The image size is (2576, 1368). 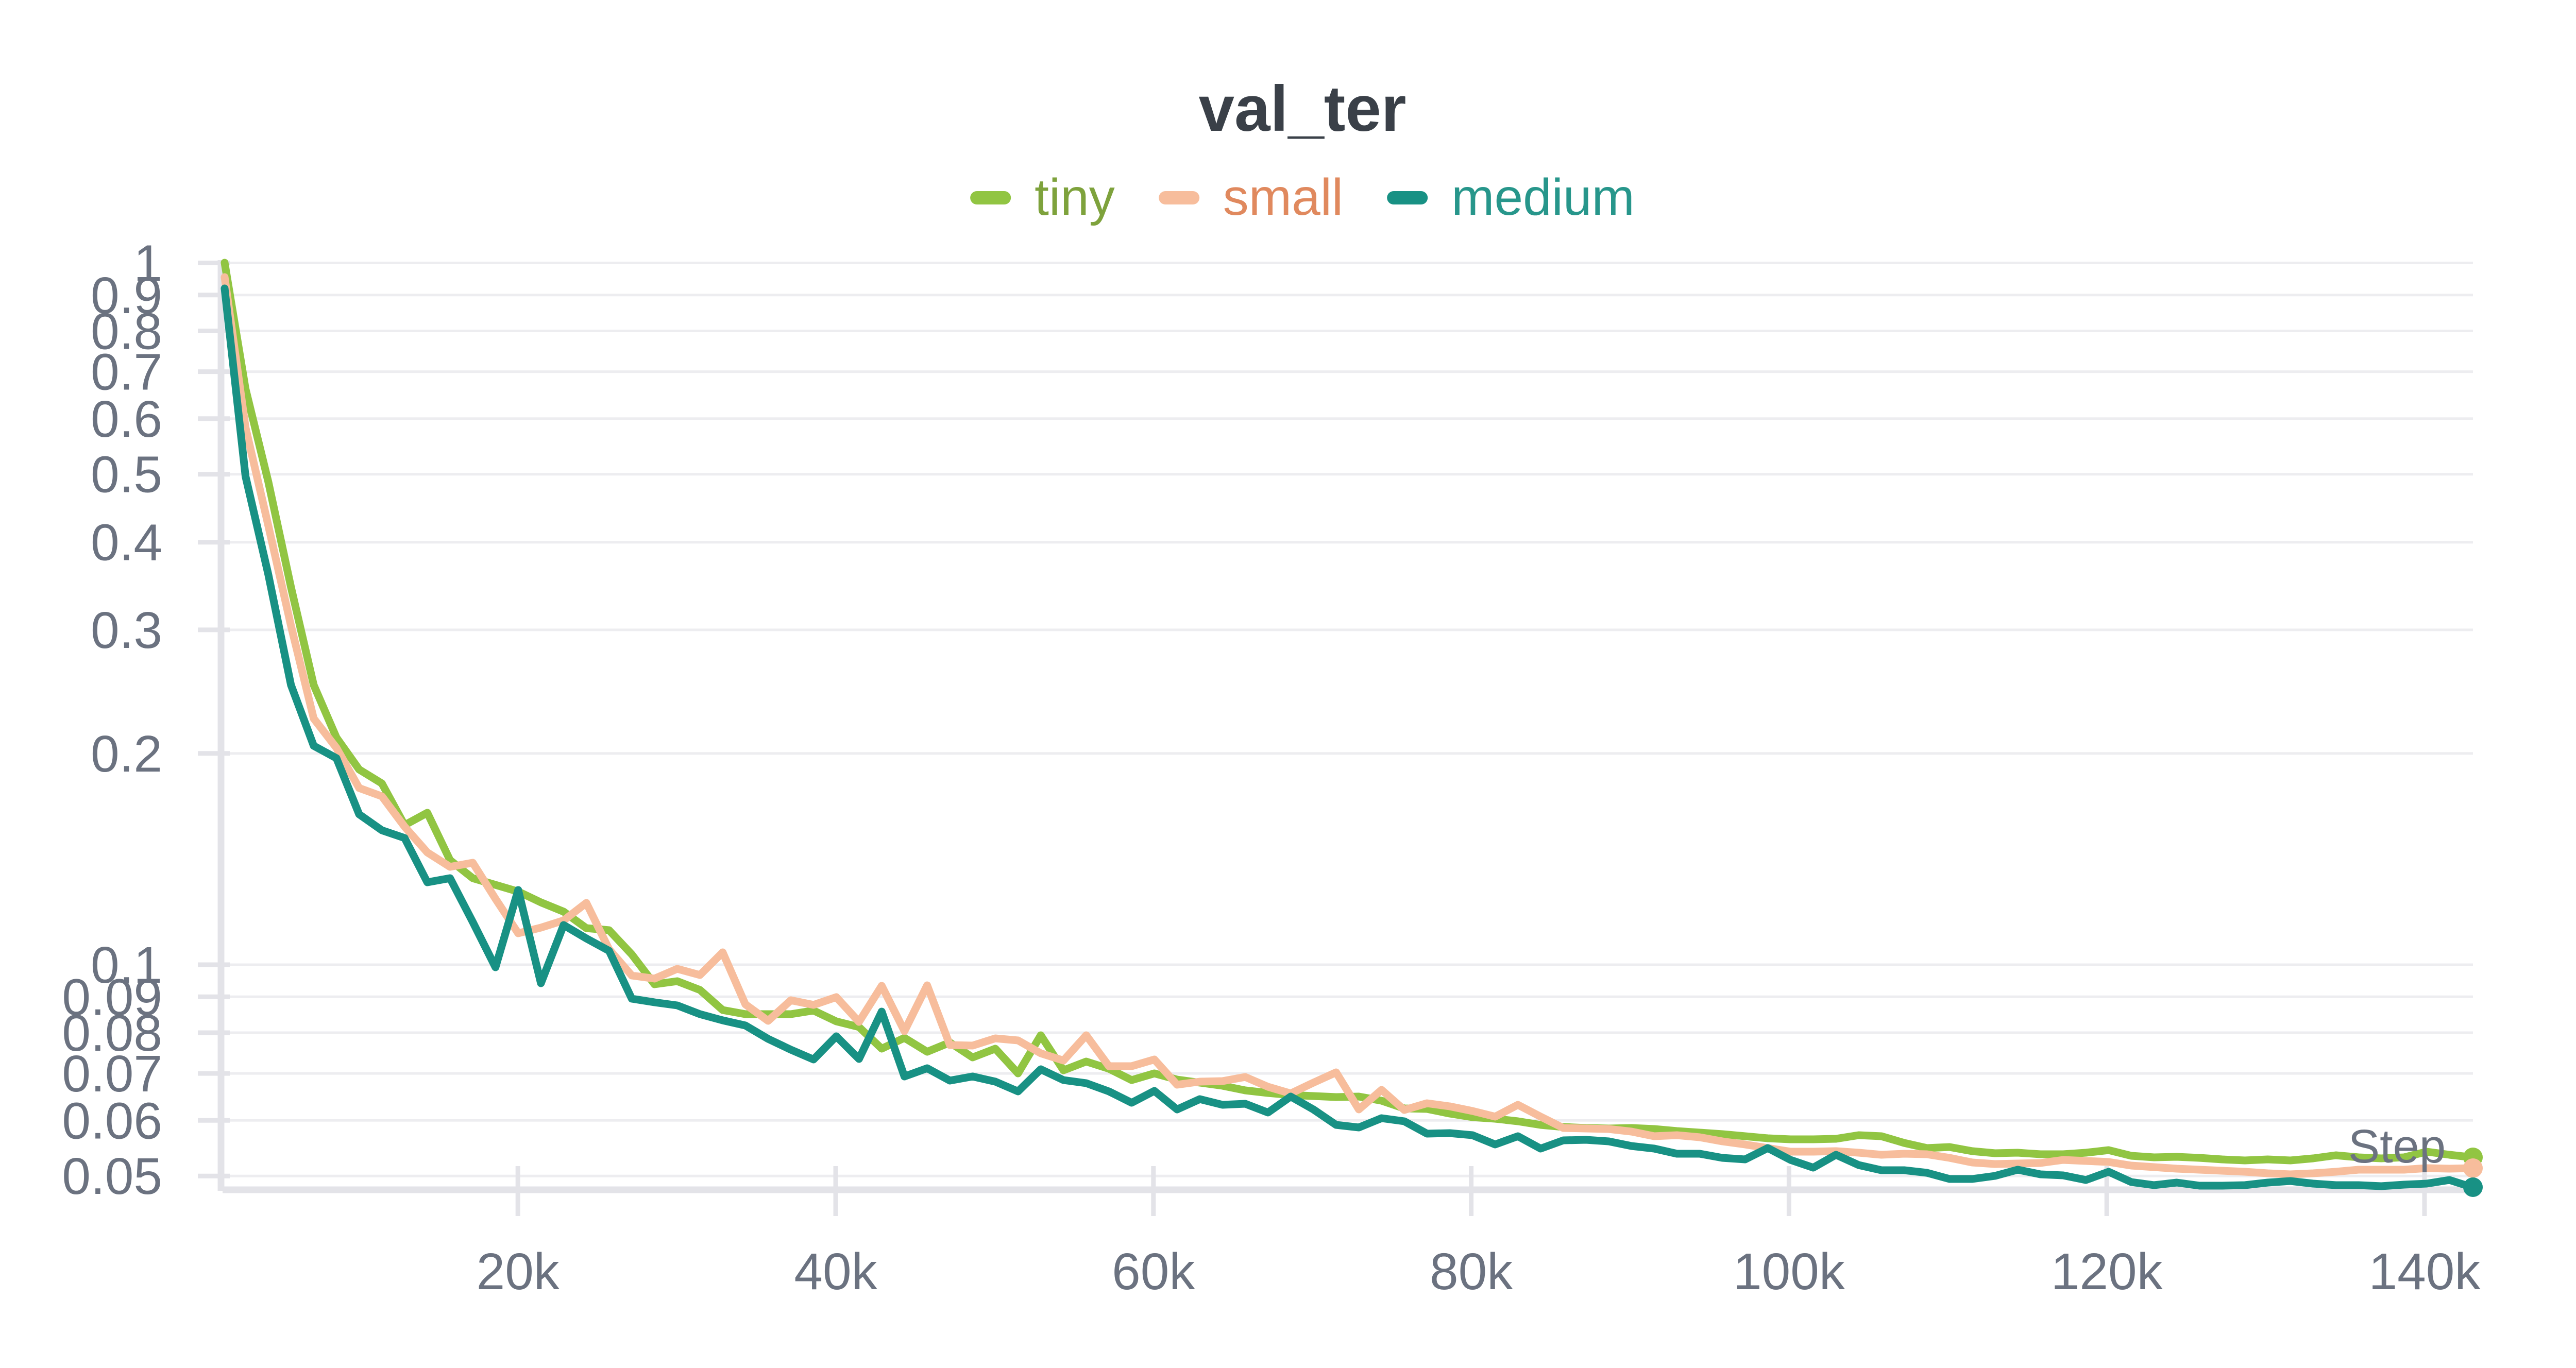 I want to click on svg-text: 0.2, so click(x=127, y=754).